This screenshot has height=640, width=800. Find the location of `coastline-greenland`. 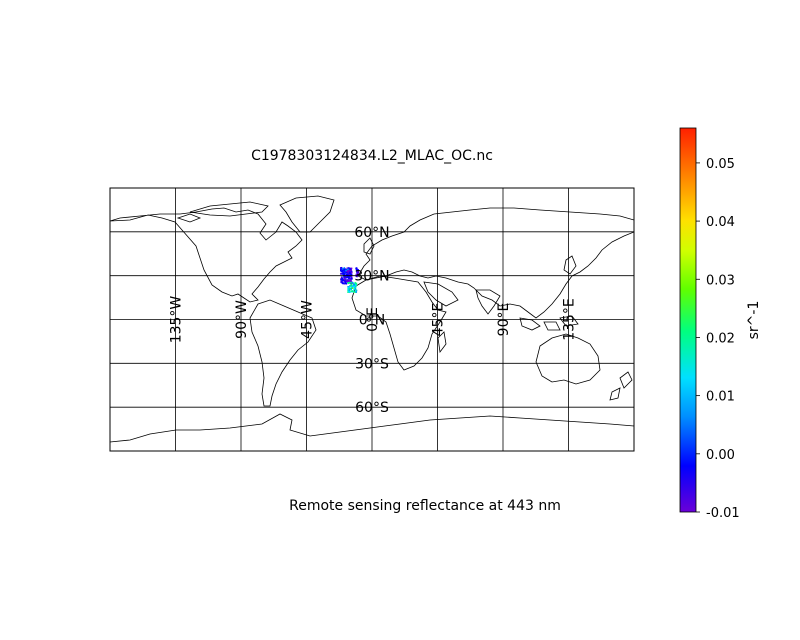

coastline-greenland is located at coordinates (307, 214).